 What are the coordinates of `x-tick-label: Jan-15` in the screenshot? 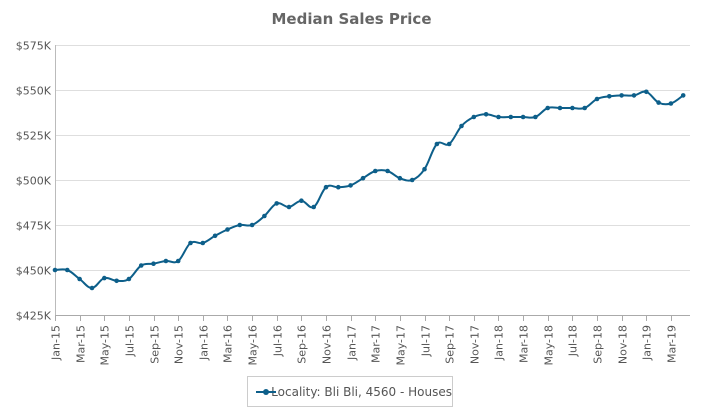 It's located at (56, 343).